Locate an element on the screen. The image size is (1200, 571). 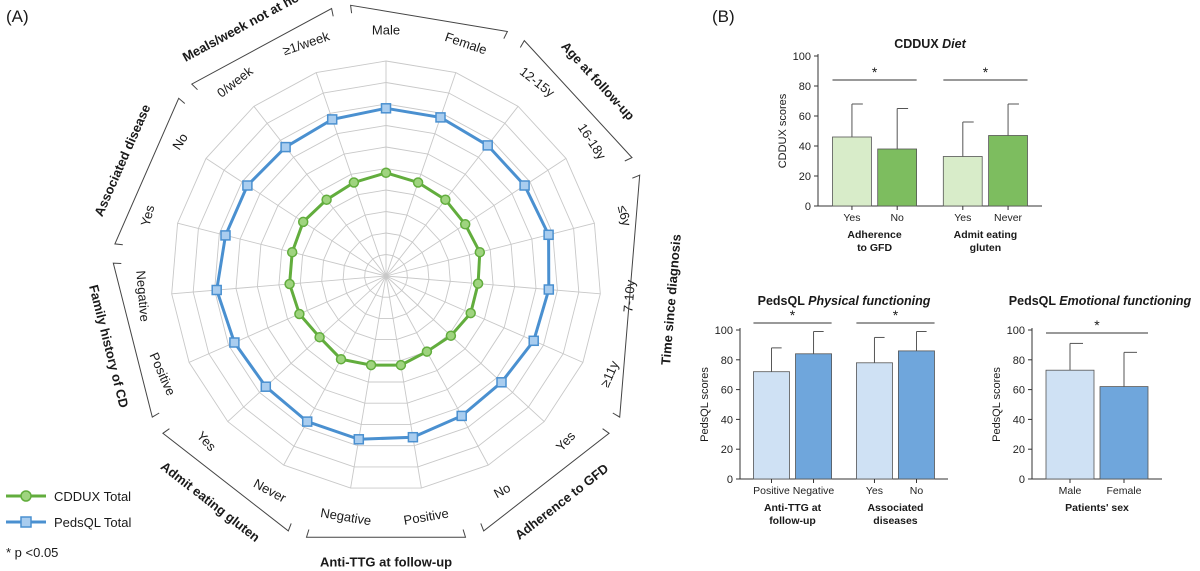
radar-category-label: Positive is located at coordinates (163, 374).